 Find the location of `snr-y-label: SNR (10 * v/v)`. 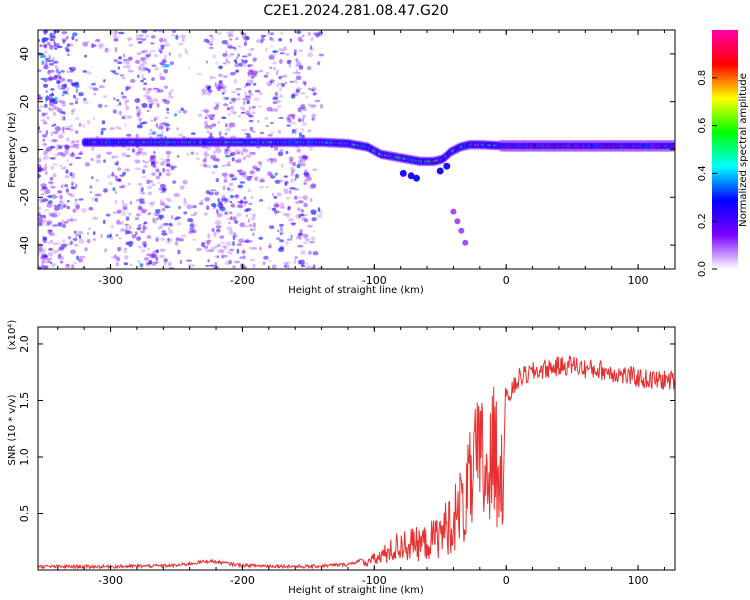

snr-y-label: SNR (10 * v/v) is located at coordinates (12, 429).